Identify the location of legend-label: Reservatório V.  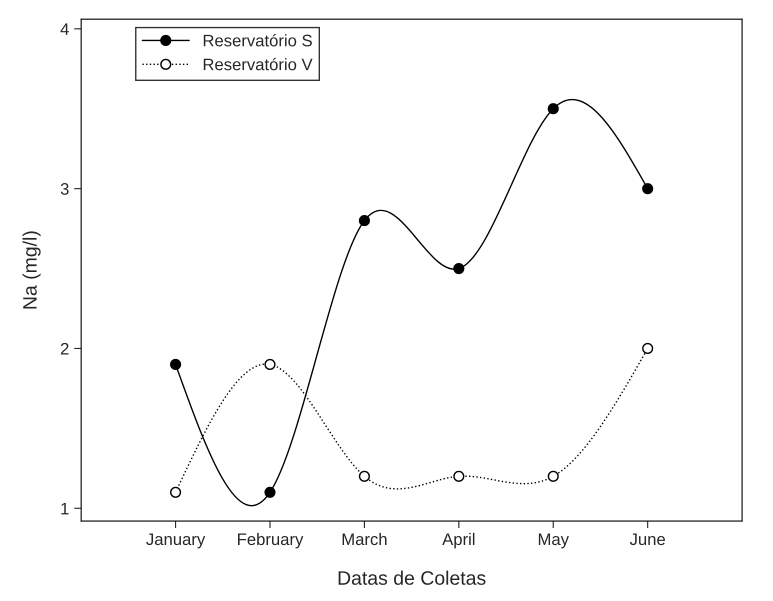
(258, 64).